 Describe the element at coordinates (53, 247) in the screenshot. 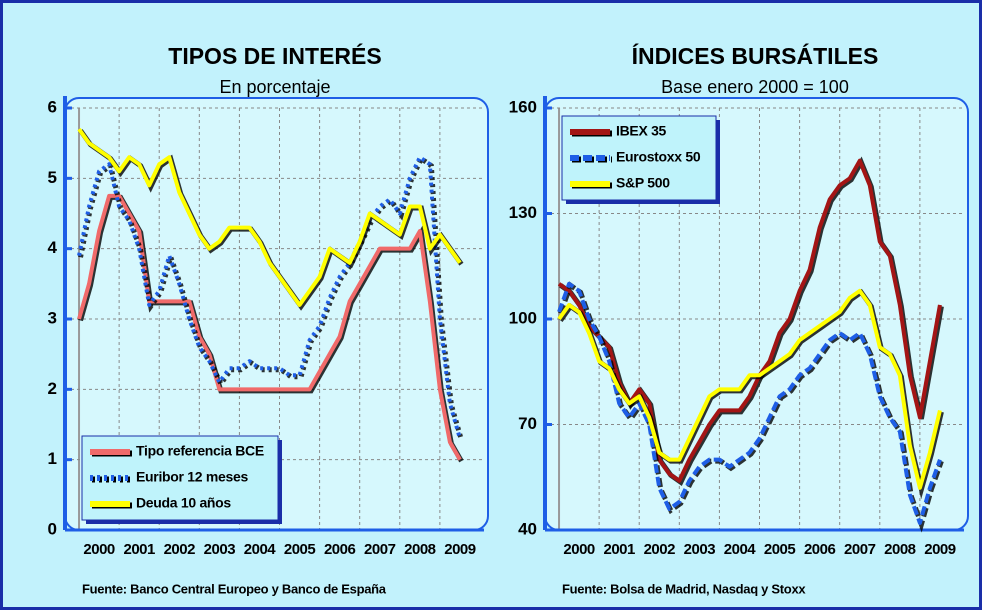

I see `y-tick-label: 4` at that location.